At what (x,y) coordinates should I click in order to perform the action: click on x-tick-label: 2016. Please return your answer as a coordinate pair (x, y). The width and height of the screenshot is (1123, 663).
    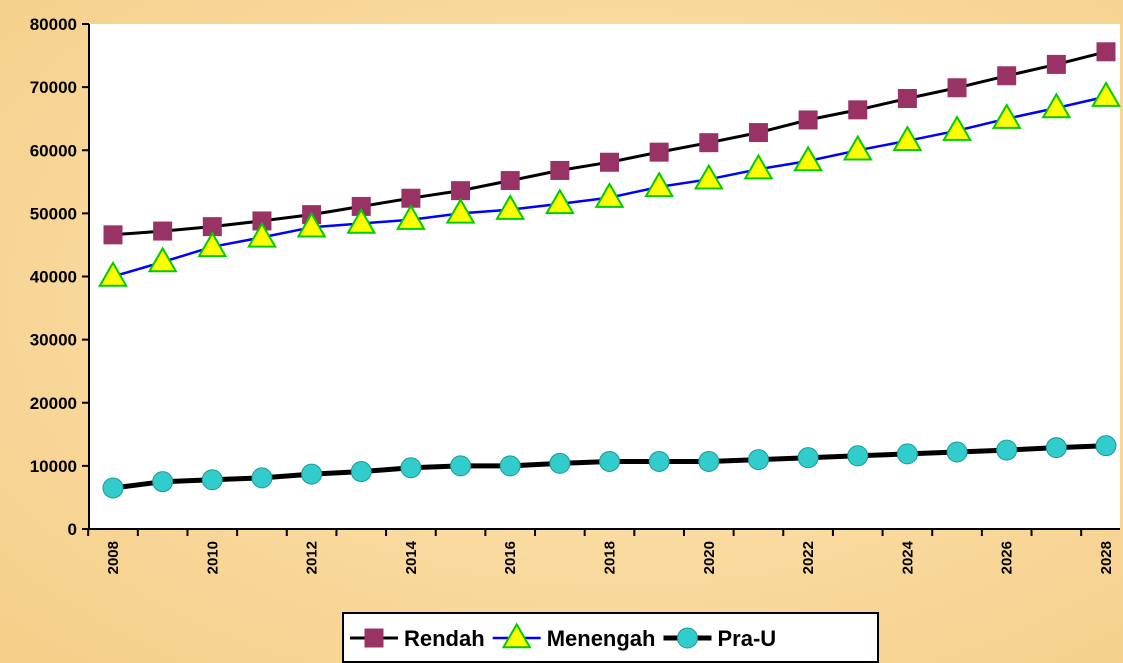
    Looking at the image, I should click on (510, 557).